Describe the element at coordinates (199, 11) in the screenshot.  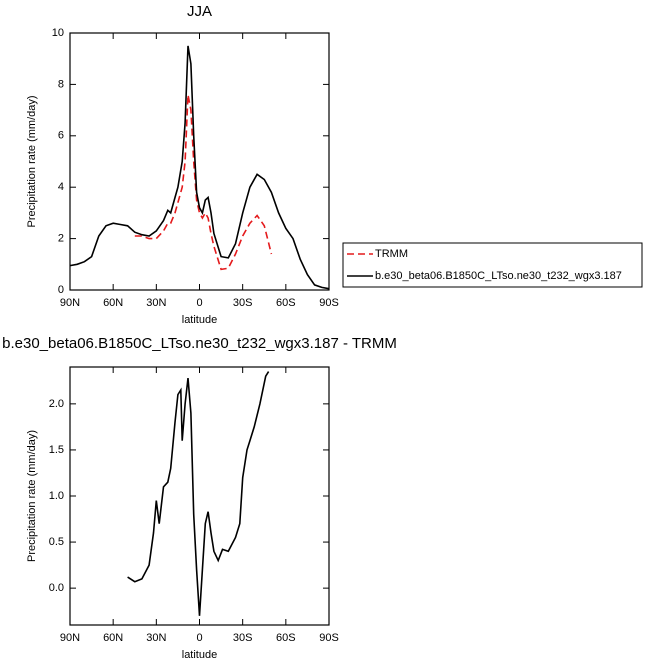
I see `chart-title: JJA` at that location.